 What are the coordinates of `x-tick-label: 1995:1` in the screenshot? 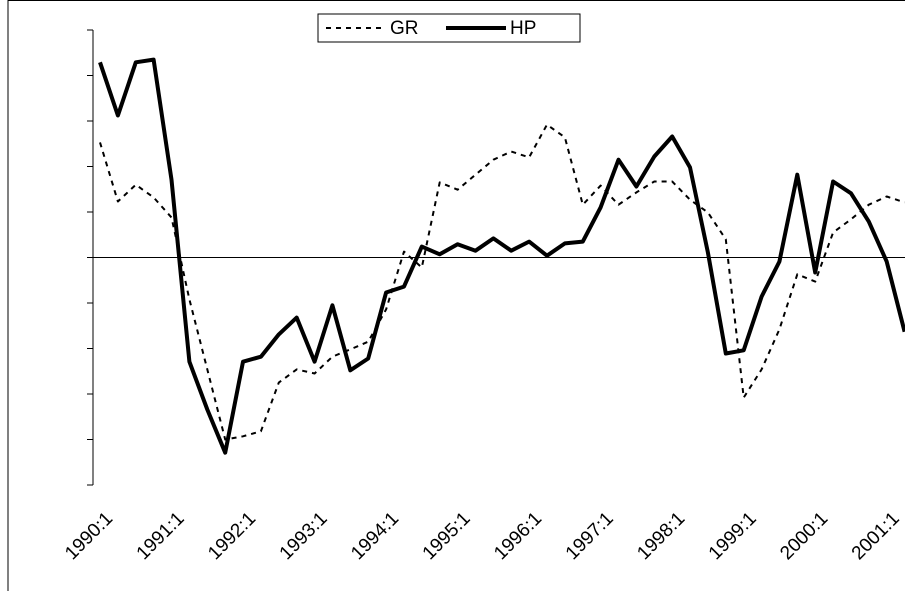 It's located at (447, 536).